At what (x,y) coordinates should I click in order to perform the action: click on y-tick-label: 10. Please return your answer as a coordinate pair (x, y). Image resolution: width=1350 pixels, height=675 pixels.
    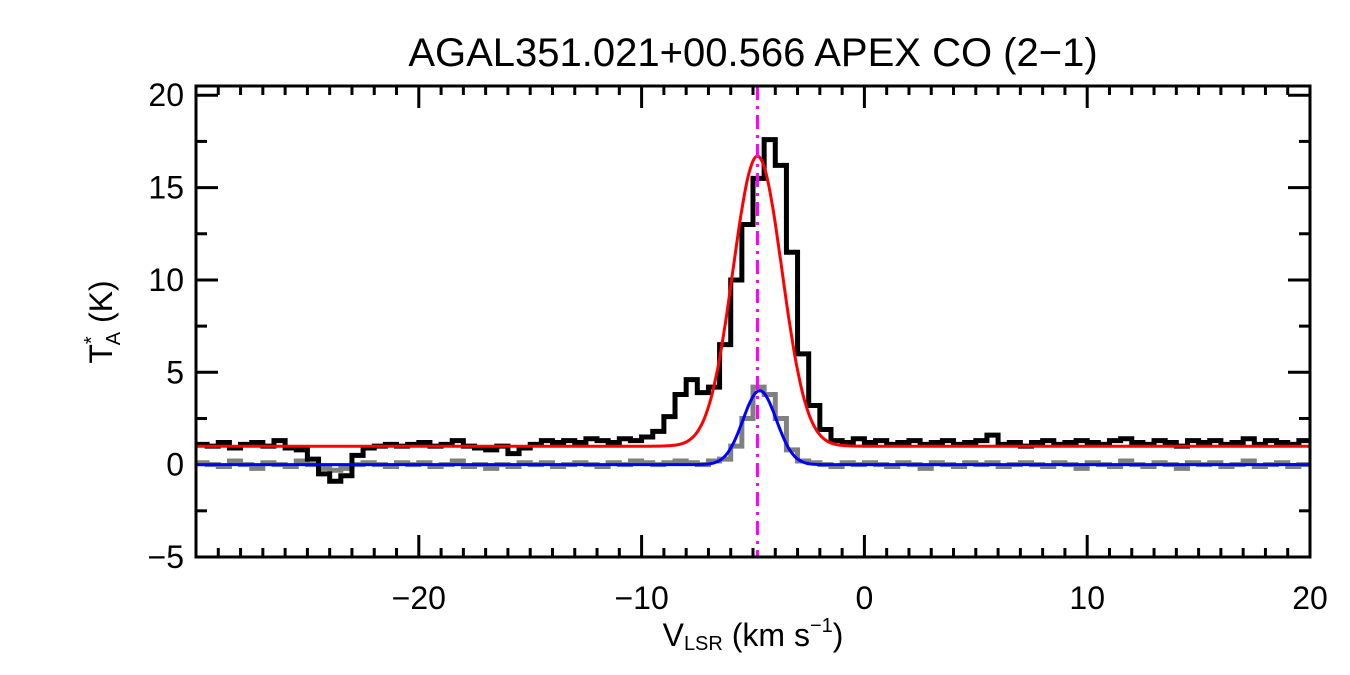
    Looking at the image, I should click on (166, 280).